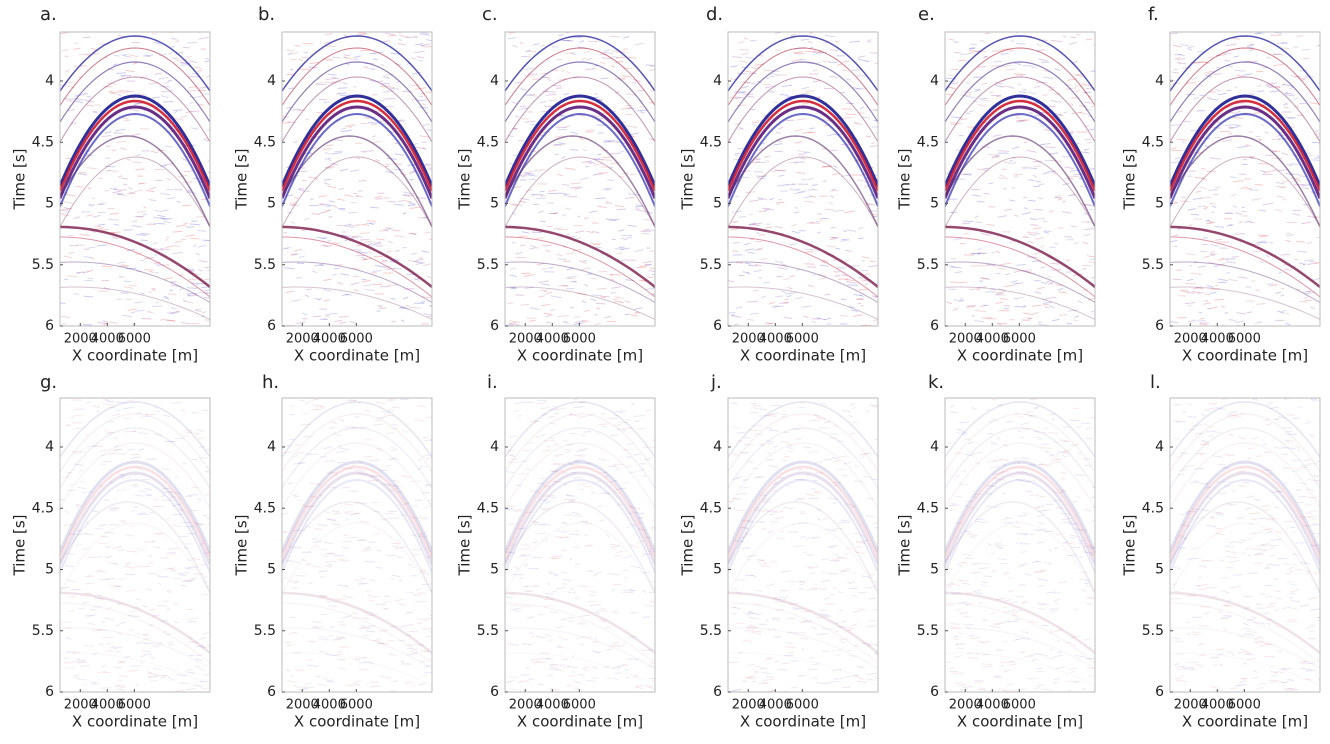  Describe the element at coordinates (48, 14) in the screenshot. I see `panel-label: a.` at that location.